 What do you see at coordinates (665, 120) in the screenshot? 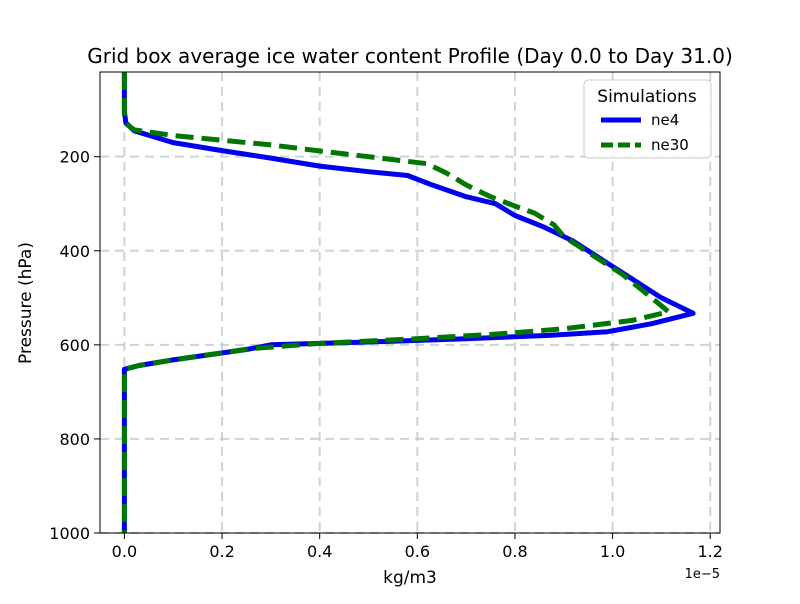
I see `legend-label-ne4: ne4` at bounding box center [665, 120].